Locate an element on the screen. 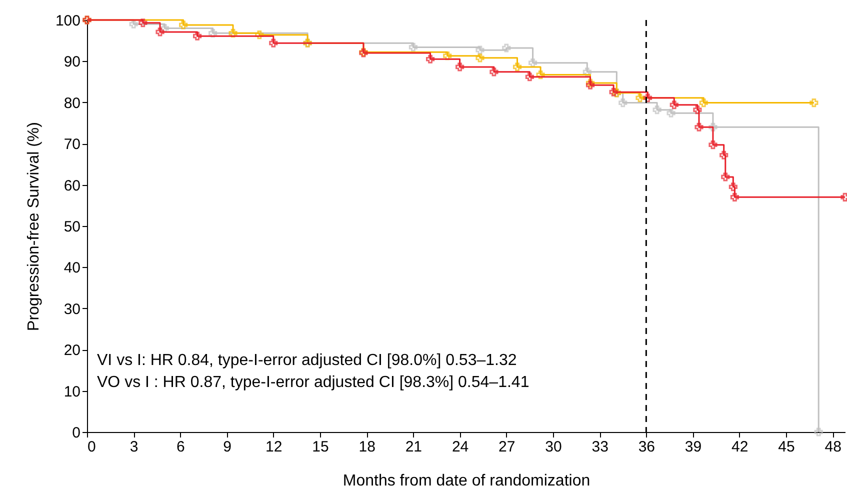 This screenshot has width=847, height=499. x-tick-label: 30 is located at coordinates (553, 447).